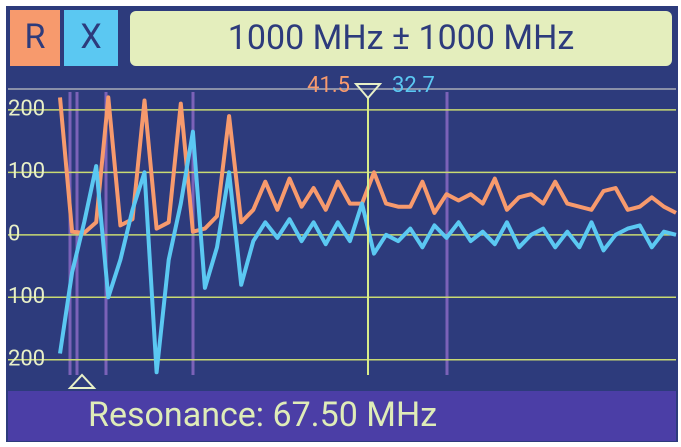  I want to click on plot-border, so click(342, 89).